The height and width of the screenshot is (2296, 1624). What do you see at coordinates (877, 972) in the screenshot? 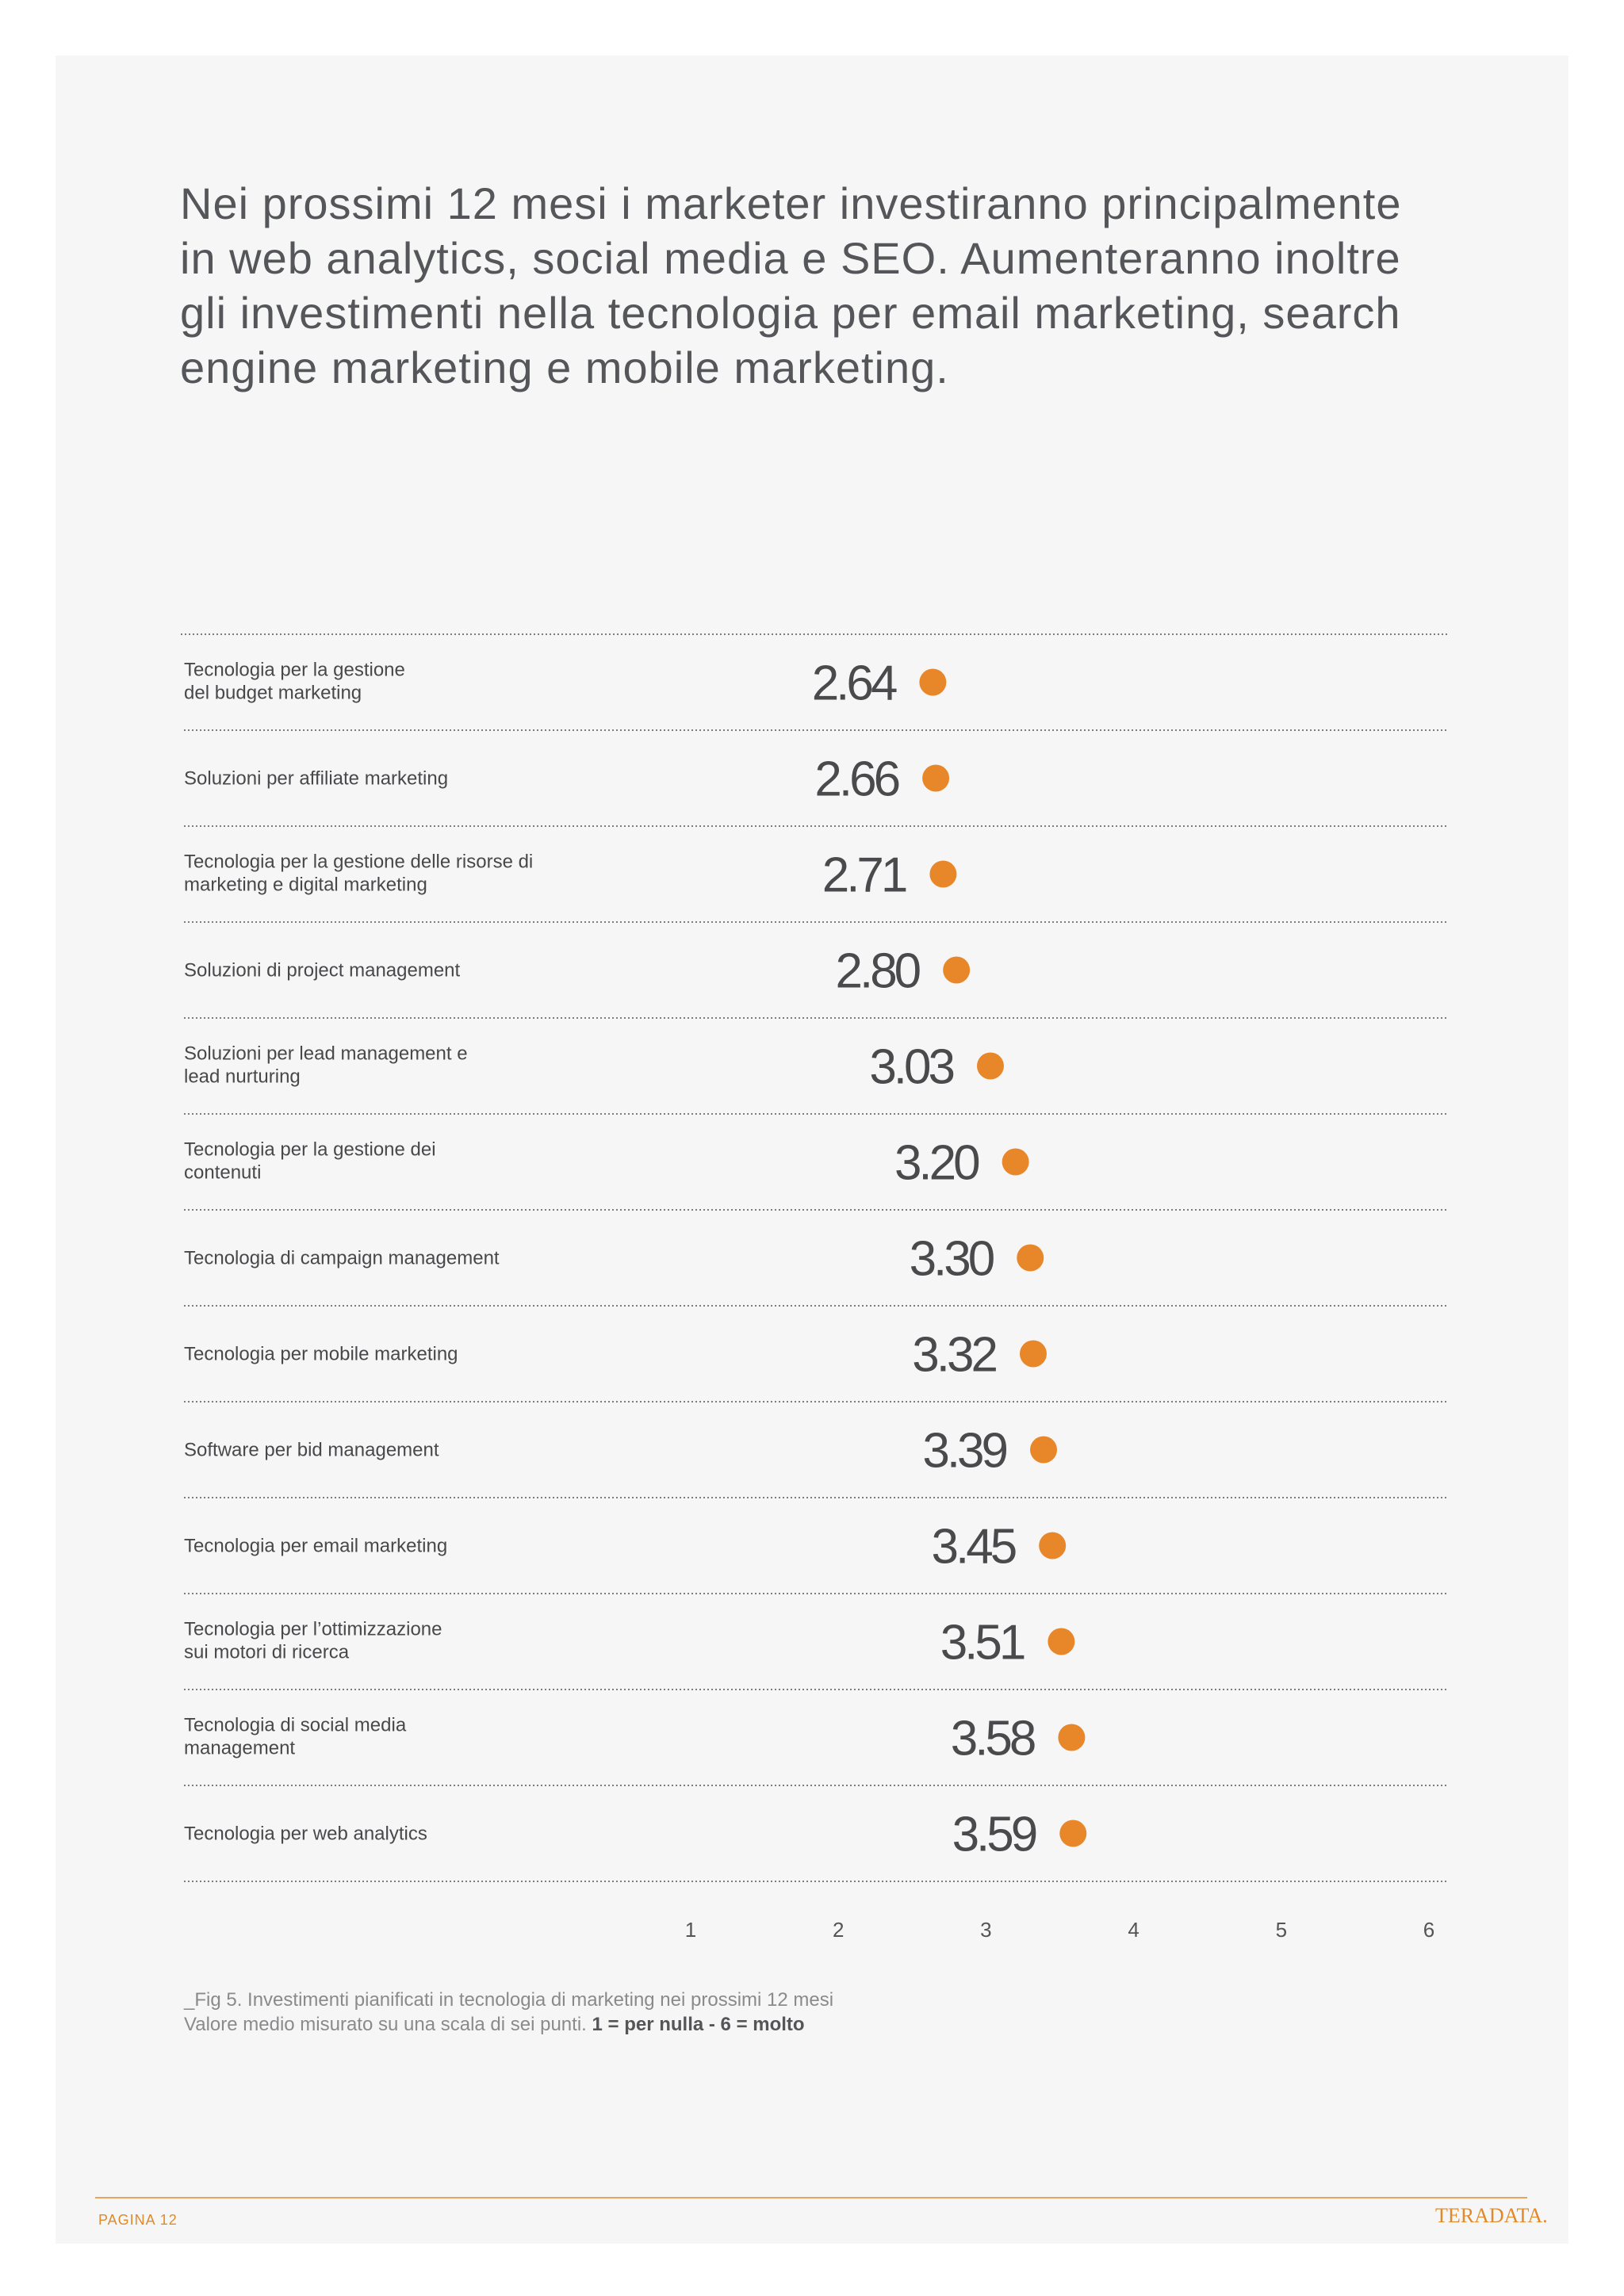
I see `value-label: 2.80` at bounding box center [877, 972].